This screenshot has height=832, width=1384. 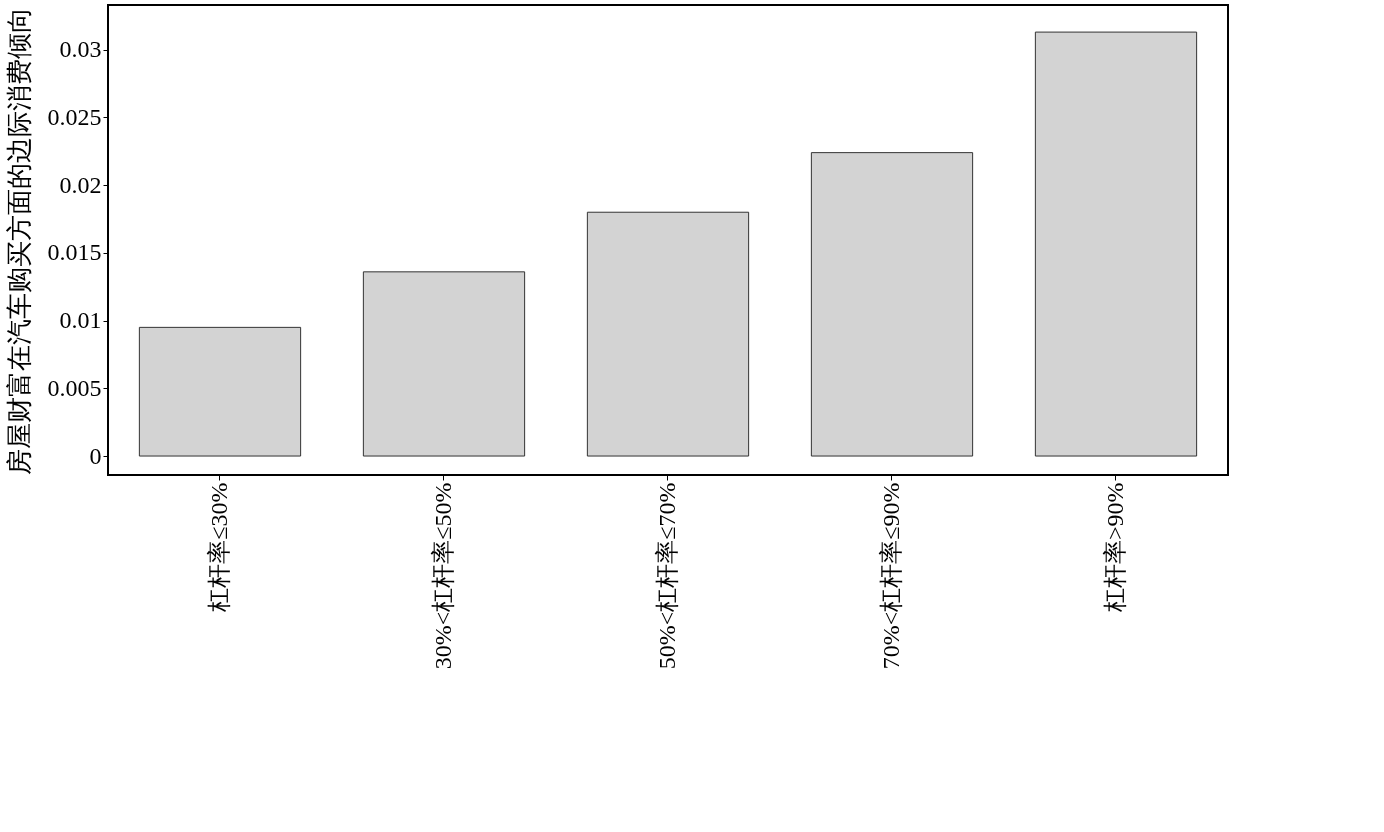 I want to click on x-tick-label: 70%<杠杆率≤90%, so click(x=891, y=576).